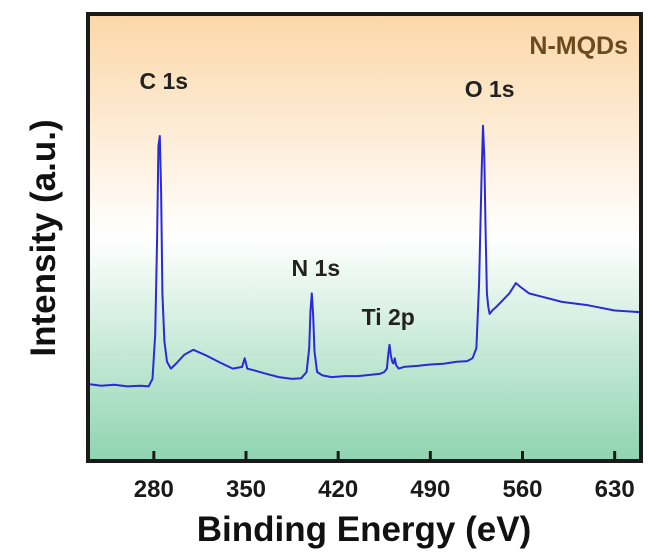 This screenshot has width=649, height=558. I want to click on x-tick-label: 420, so click(338, 489).